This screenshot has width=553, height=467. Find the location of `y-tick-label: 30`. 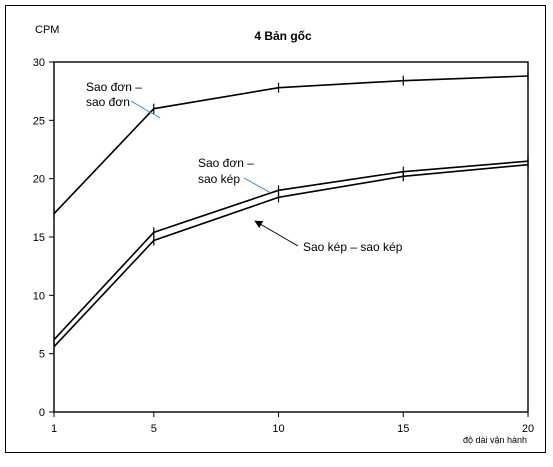

y-tick-label: 30 is located at coordinates (39, 63).